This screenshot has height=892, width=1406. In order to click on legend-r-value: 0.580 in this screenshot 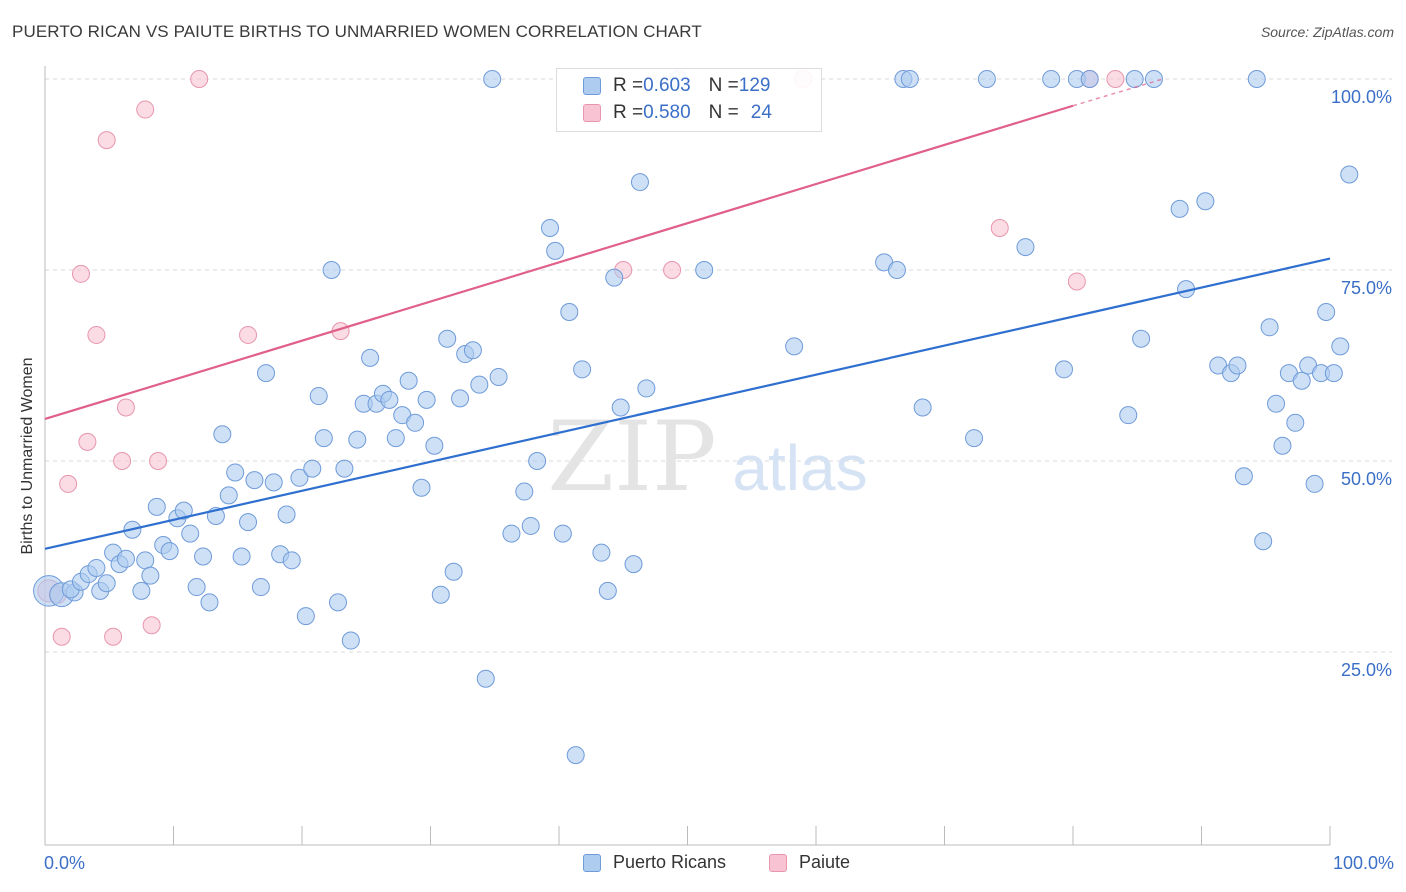, I will do `click(667, 112)`.